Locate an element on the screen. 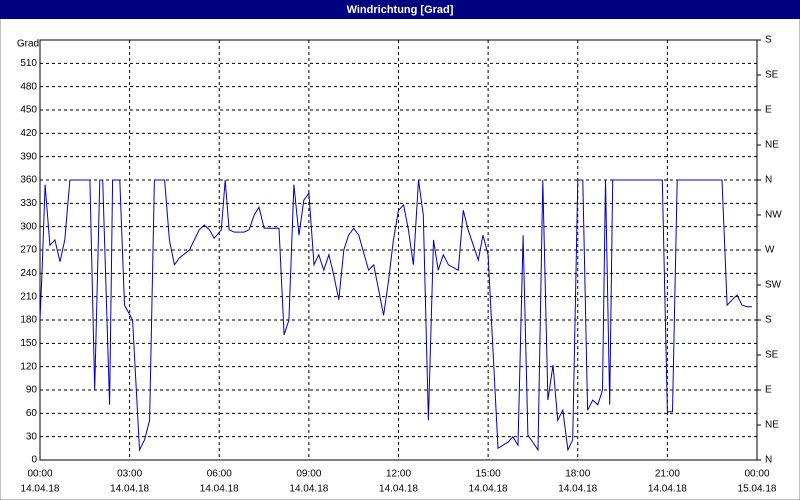  y-tick-label: 330 is located at coordinates (28, 203).